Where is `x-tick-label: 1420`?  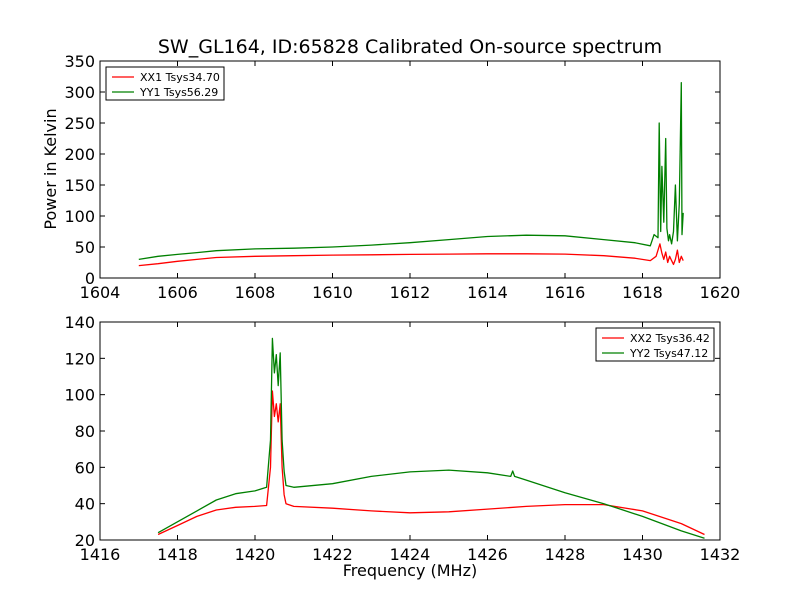 x-tick-label: 1420 is located at coordinates (255, 554).